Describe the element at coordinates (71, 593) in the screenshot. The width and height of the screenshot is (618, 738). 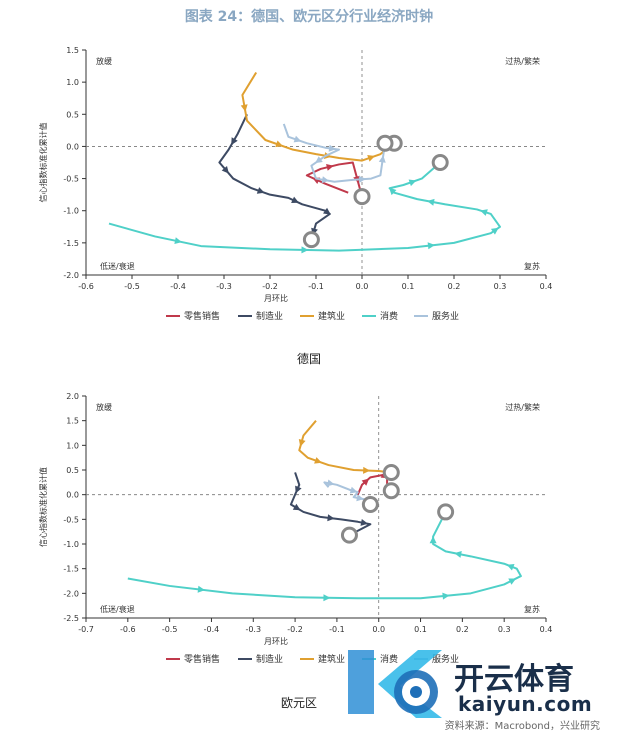
I see `y-tick-label: -2.0` at that location.